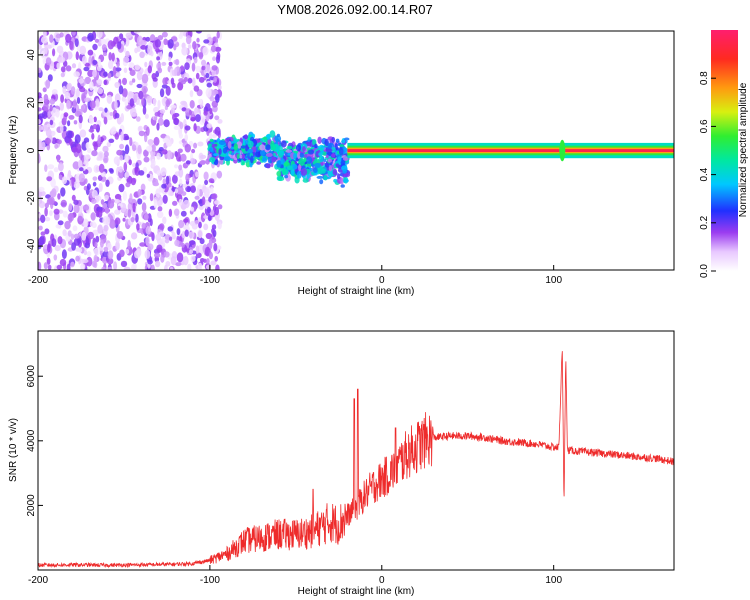 The width and height of the screenshot is (750, 600). Describe the element at coordinates (704, 222) in the screenshot. I see `colorbar-tick-label: 0.2` at that location.